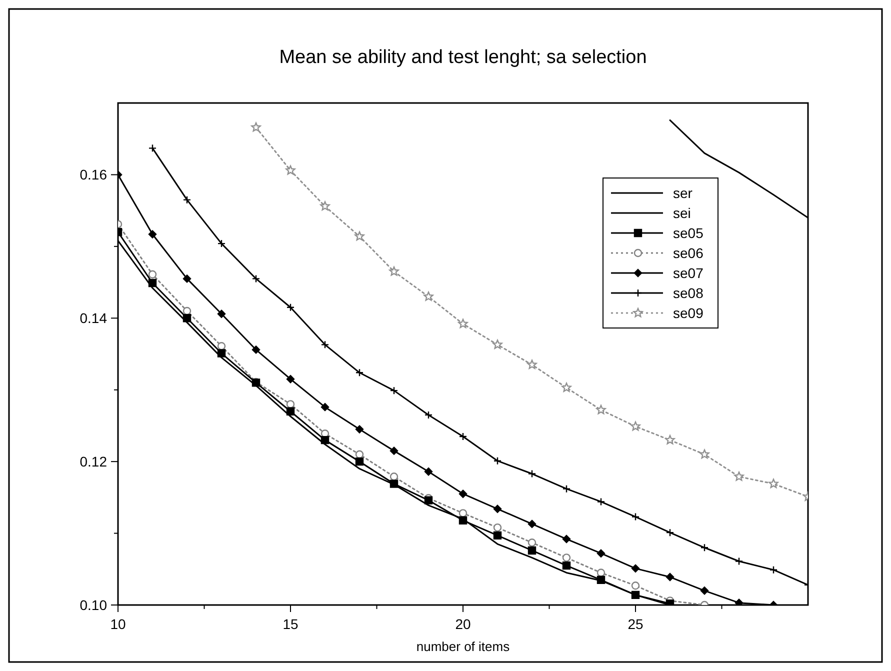 The width and height of the screenshot is (891, 671). Describe the element at coordinates (94, 318) in the screenshot. I see `y-tick-label: 0.14` at that location.